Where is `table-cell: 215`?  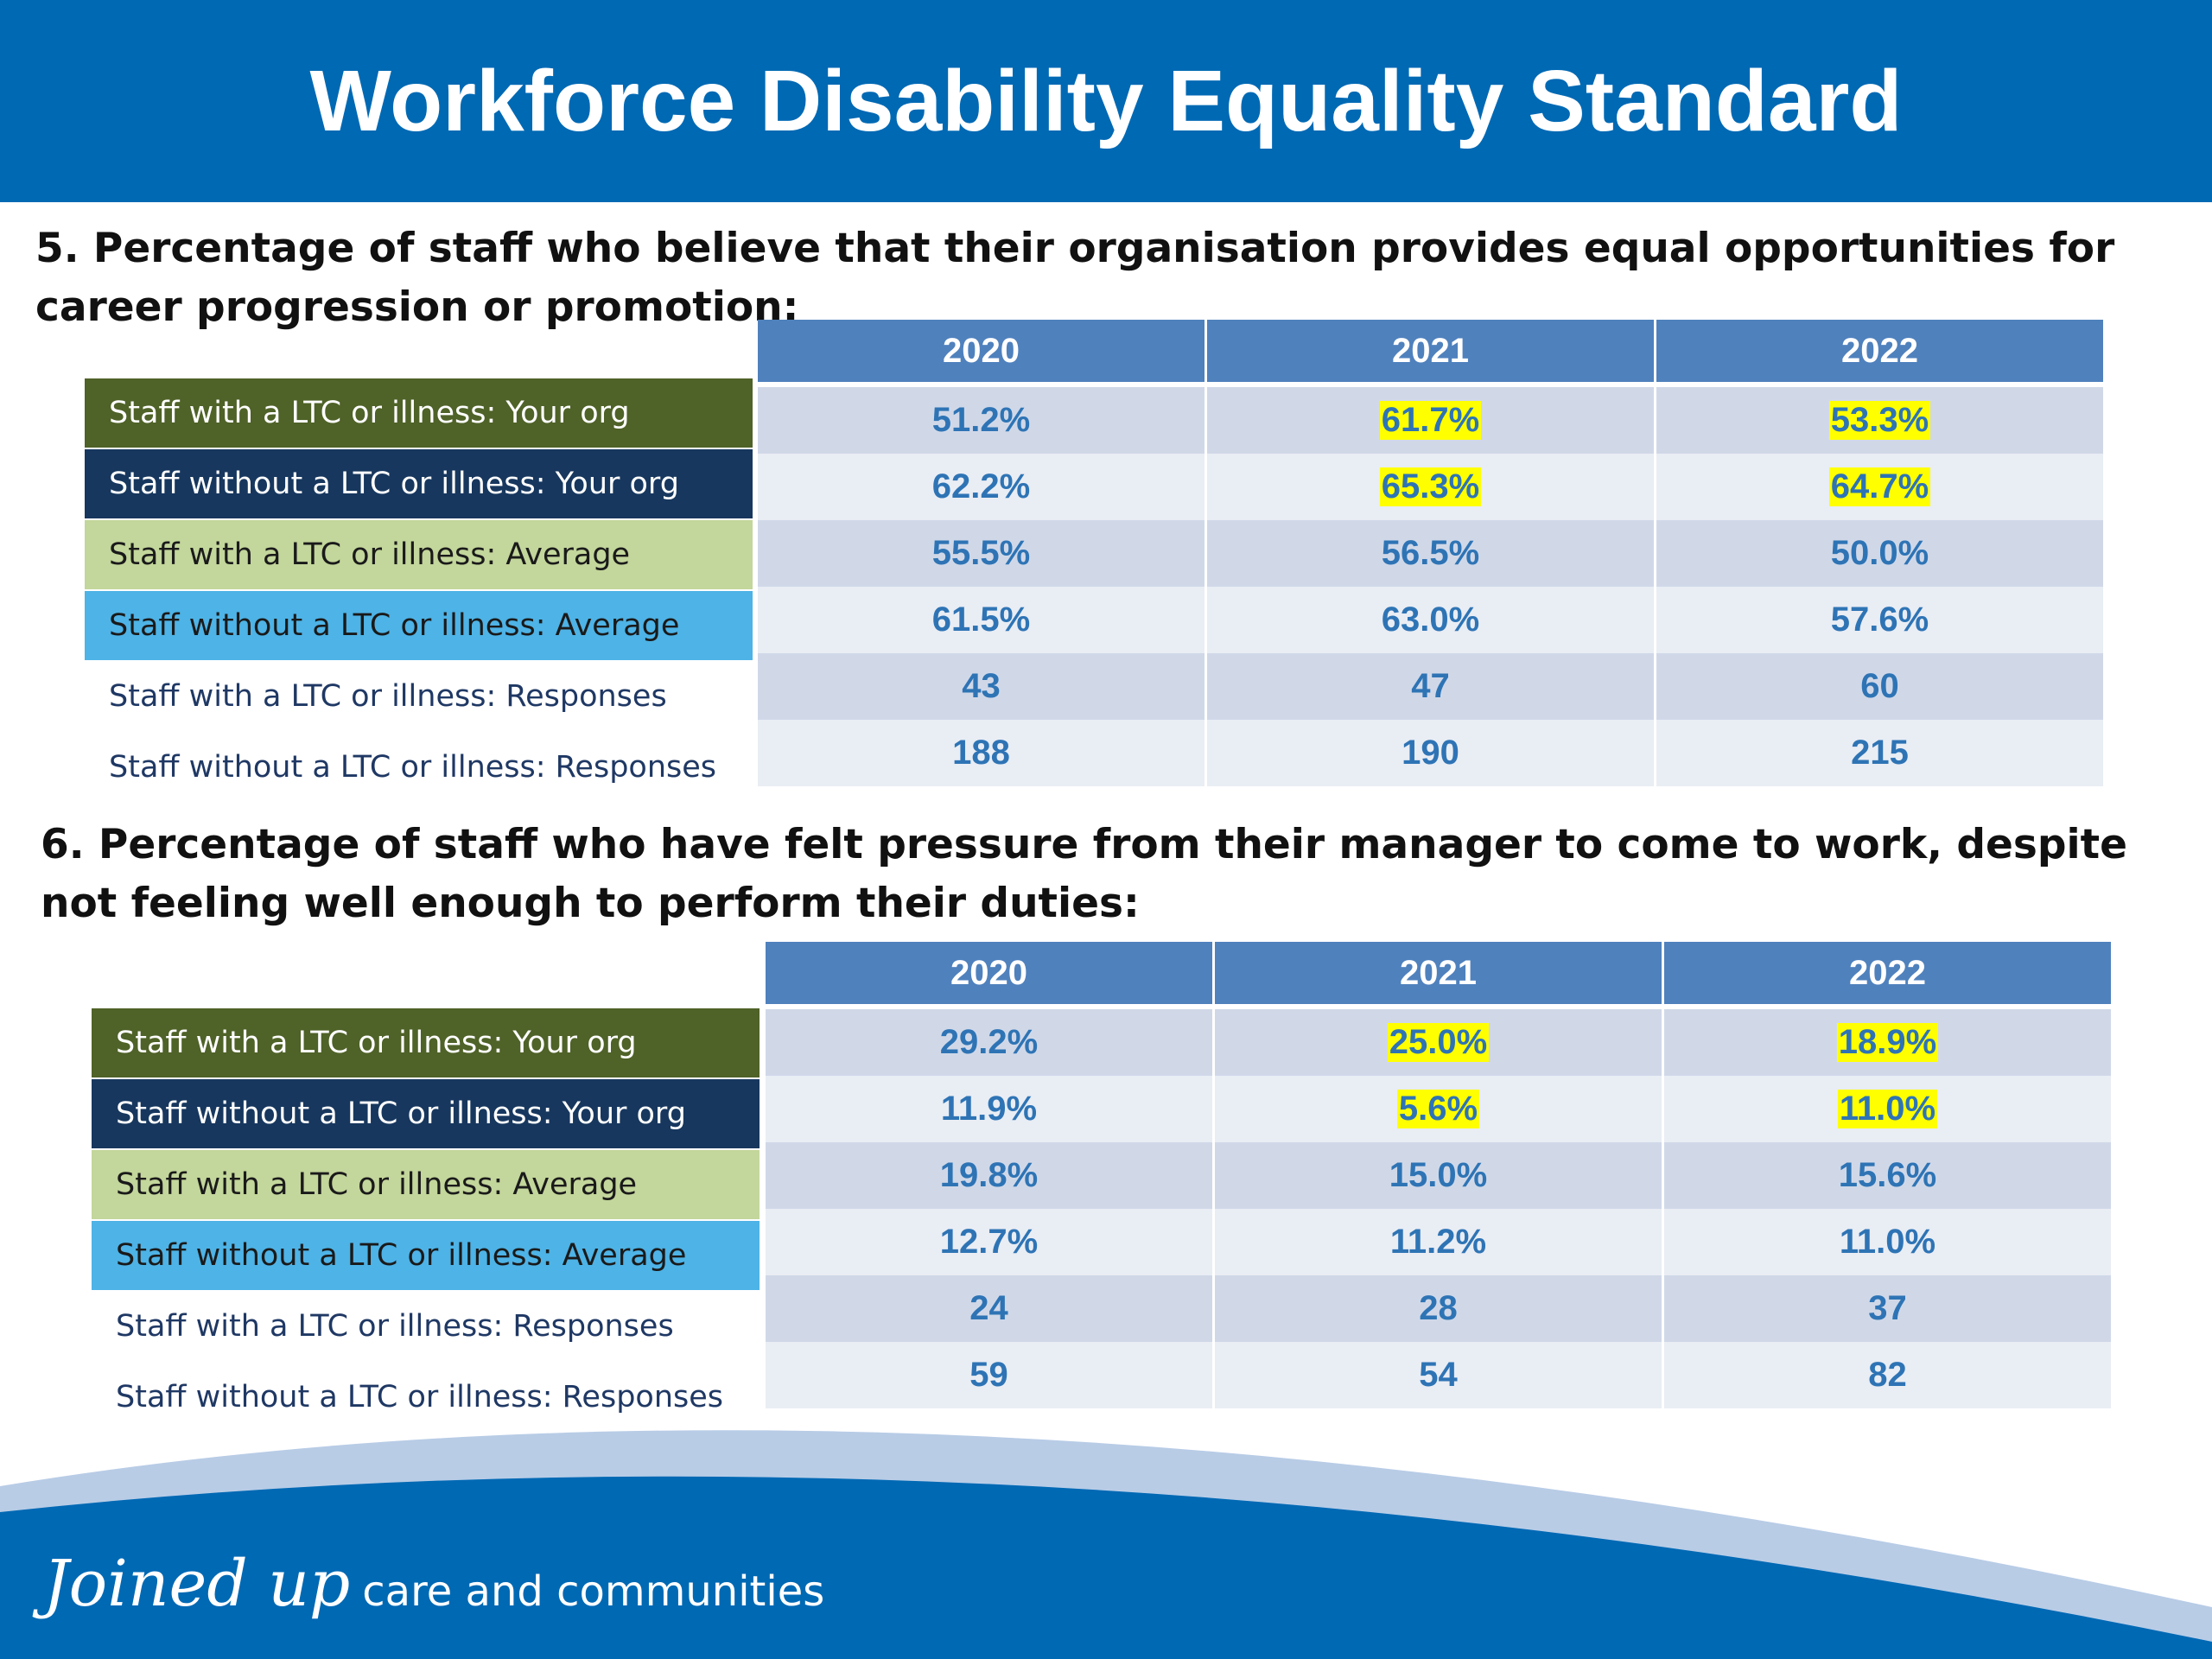 table-cell: 215 is located at coordinates (1879, 753).